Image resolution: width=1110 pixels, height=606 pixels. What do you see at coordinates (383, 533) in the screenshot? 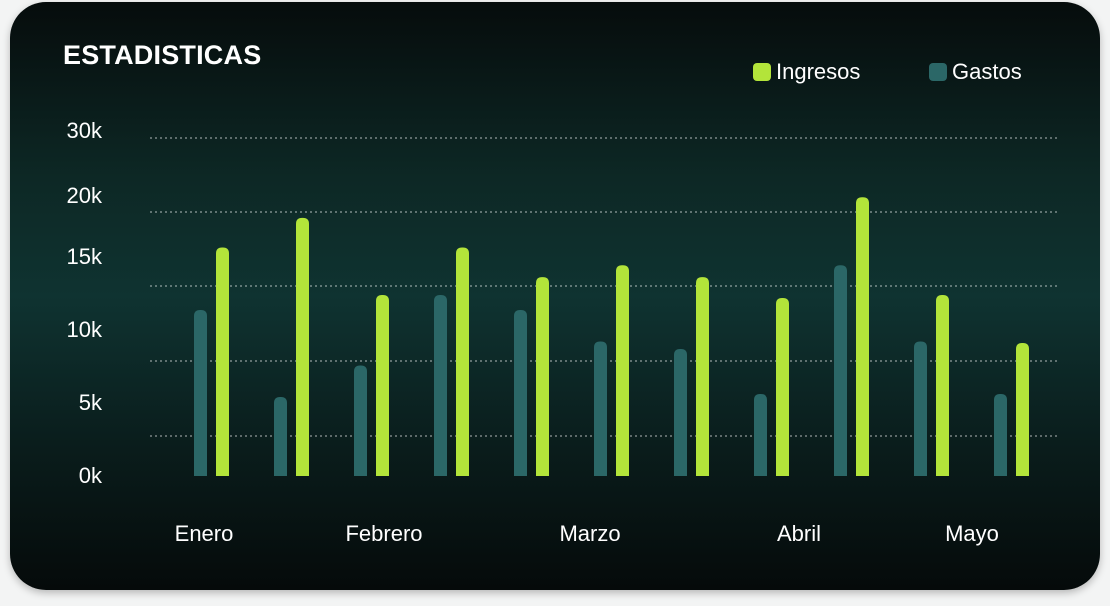
I see `x-axis-label: Febrero` at bounding box center [383, 533].